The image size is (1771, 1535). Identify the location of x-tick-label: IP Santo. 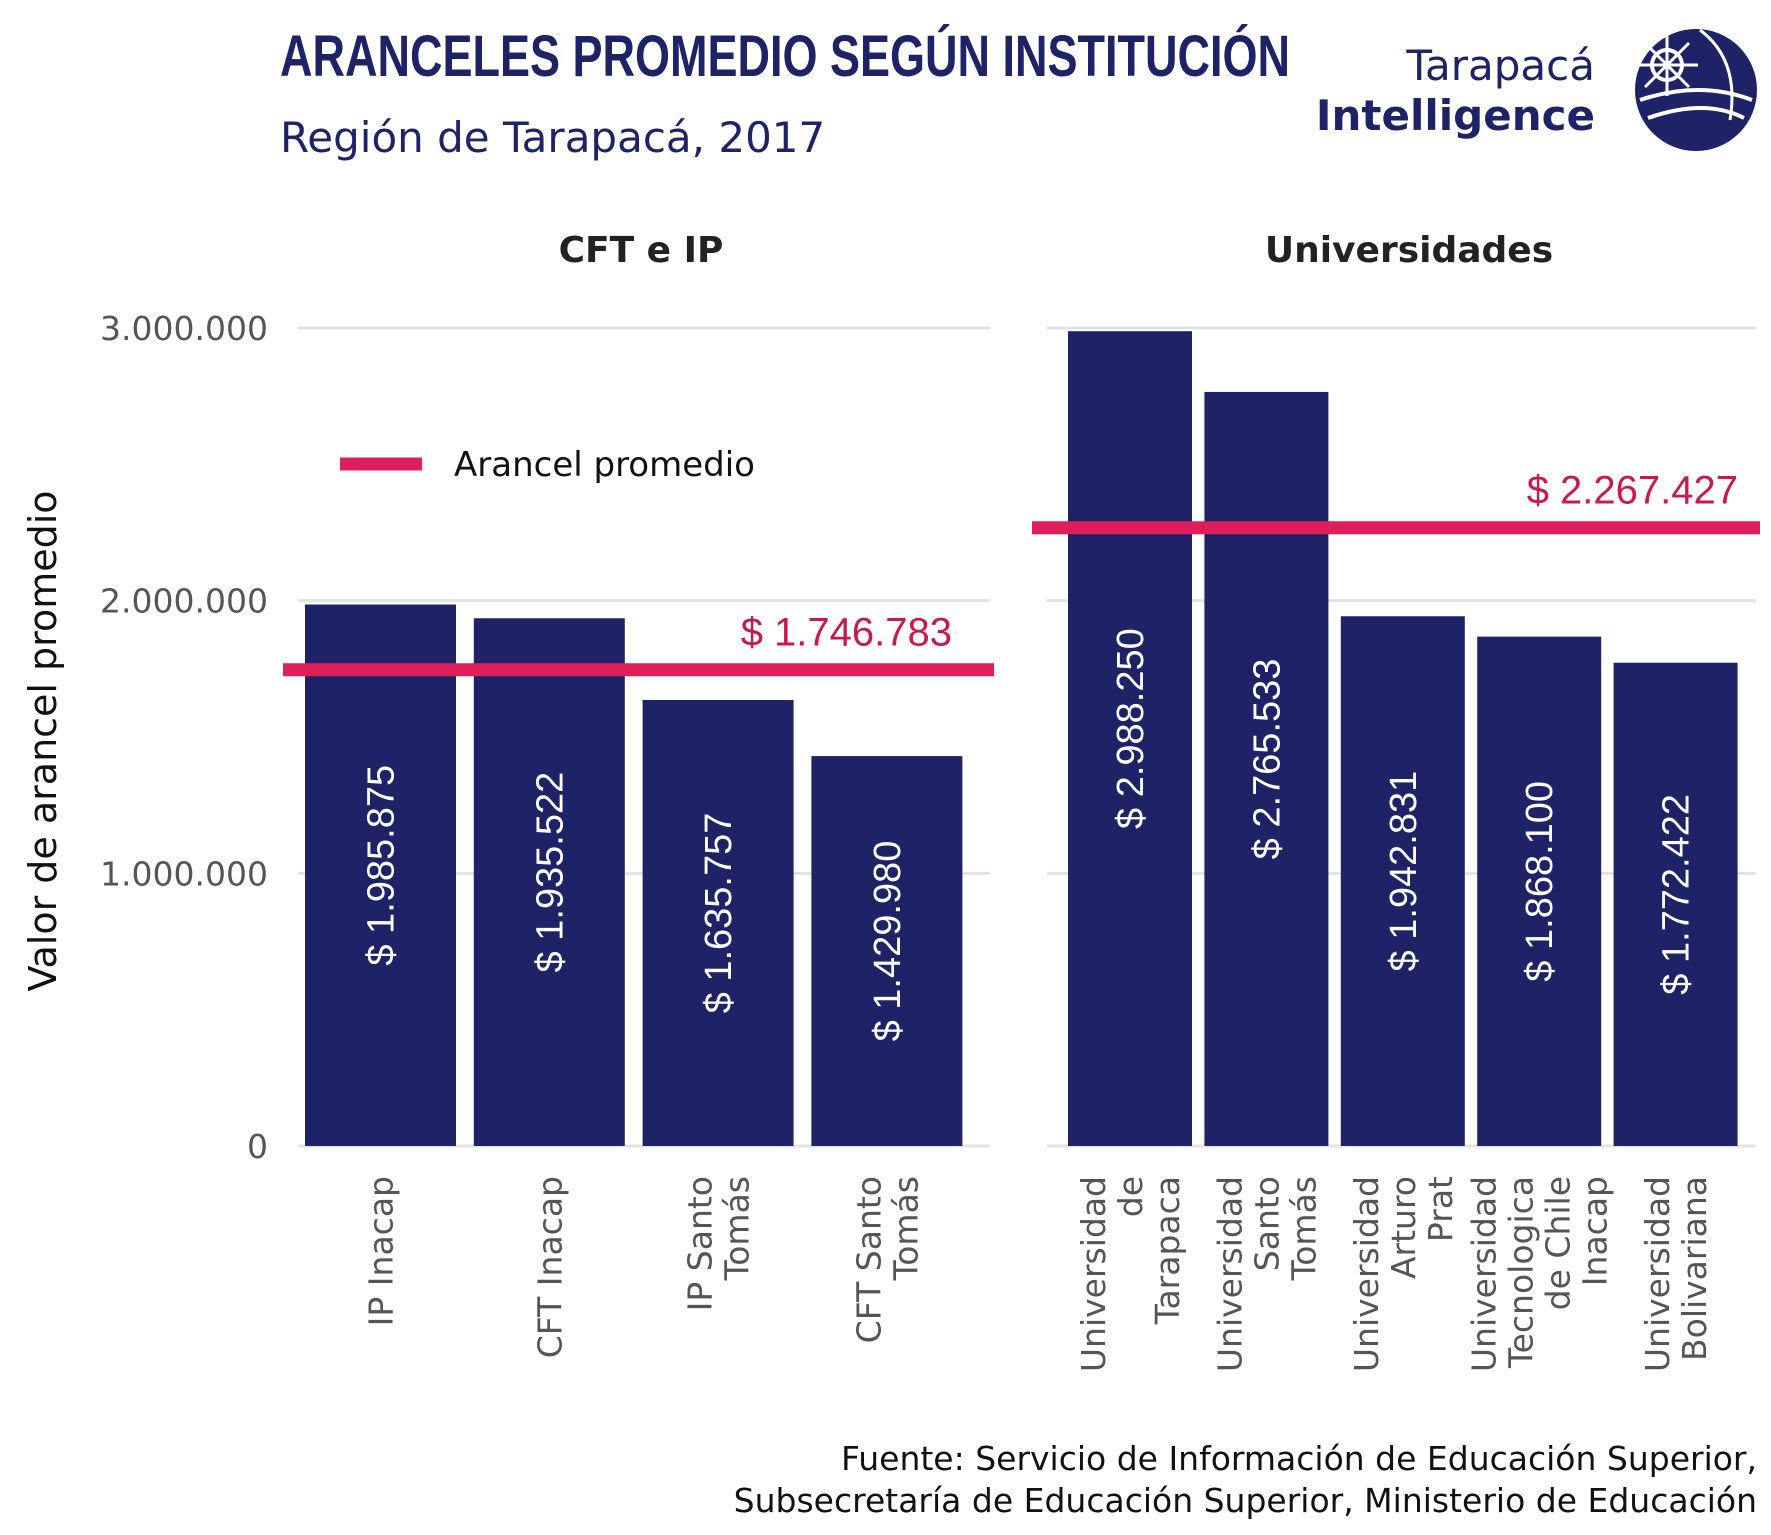
(700, 1243).